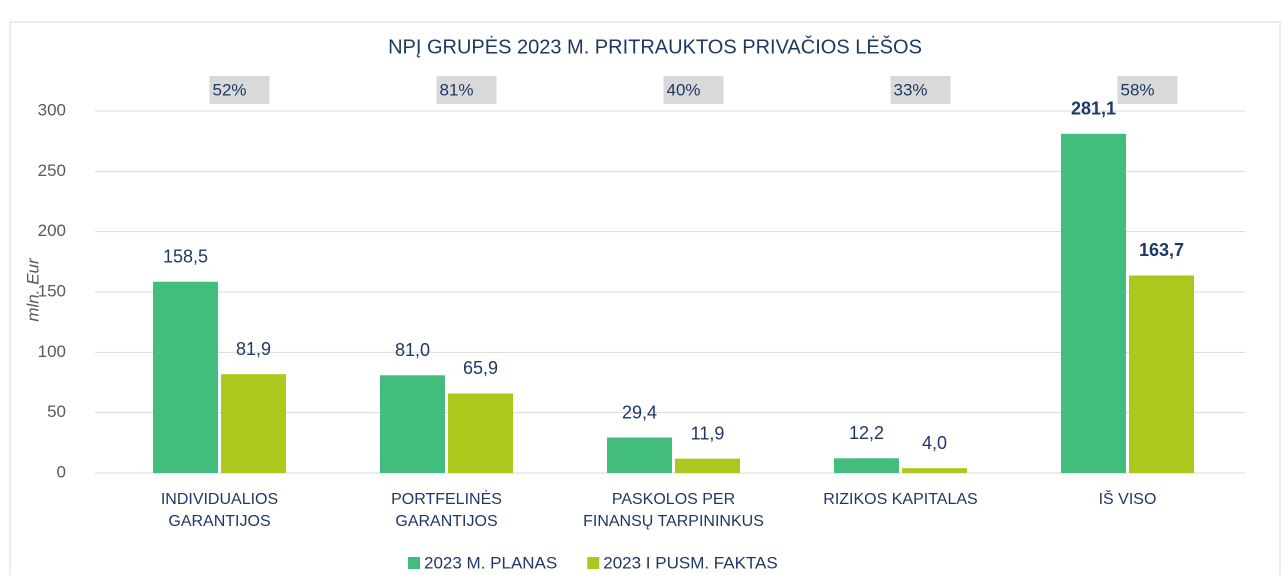 The height and width of the screenshot is (575, 1282). Describe the element at coordinates (673, 521) in the screenshot. I see `x-tick-label: FINANSŲ TARPININKUS` at that location.